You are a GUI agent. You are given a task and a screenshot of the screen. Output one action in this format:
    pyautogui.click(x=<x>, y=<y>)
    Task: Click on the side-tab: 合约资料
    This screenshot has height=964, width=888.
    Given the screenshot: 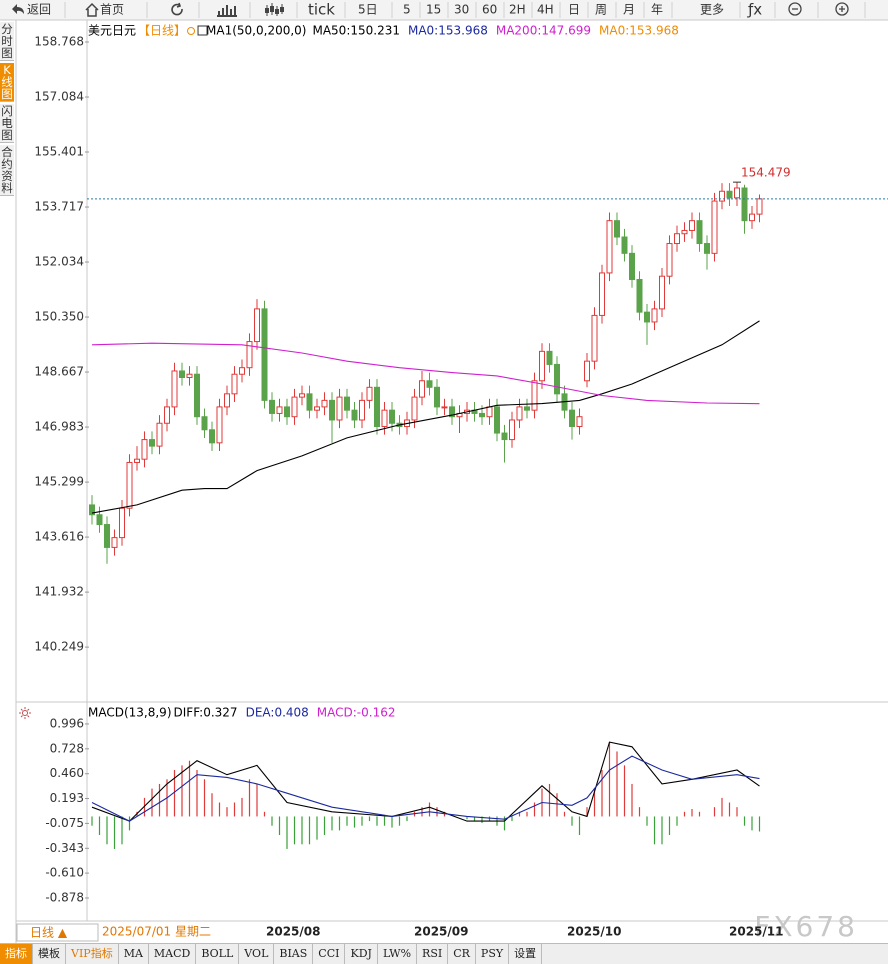 What is the action you would take?
    pyautogui.click(x=7, y=170)
    